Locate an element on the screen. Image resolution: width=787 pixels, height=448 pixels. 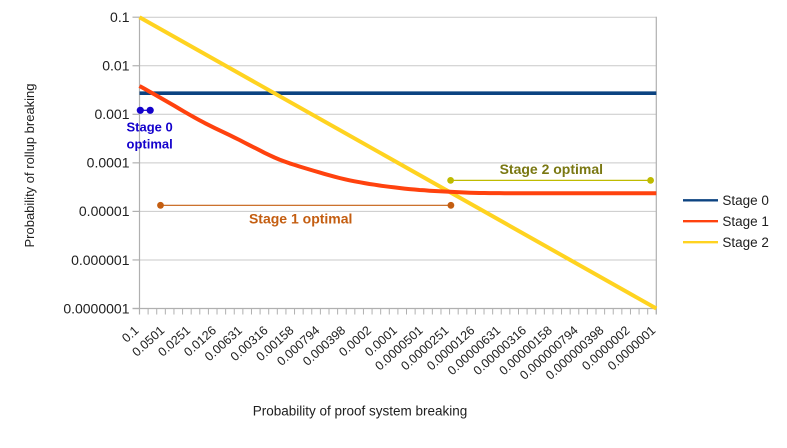
svg-text: 0.1 is located at coordinates (120, 17).